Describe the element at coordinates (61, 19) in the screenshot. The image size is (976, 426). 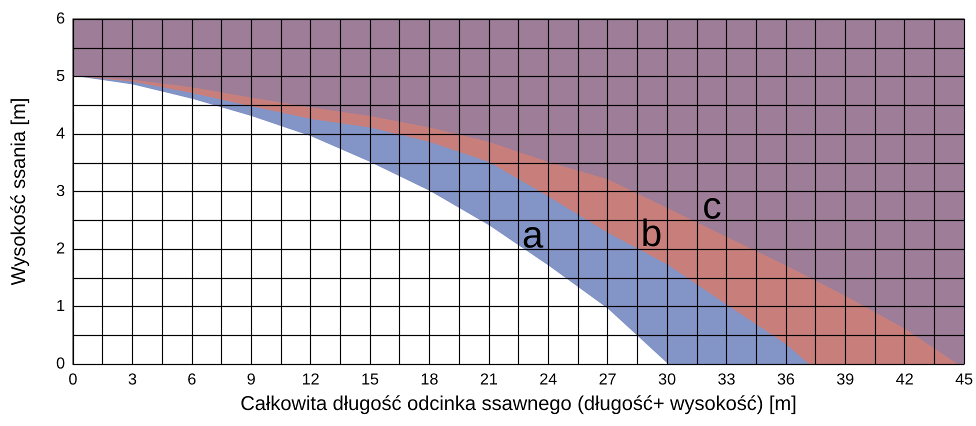
I see `y-tick-label: 6` at that location.